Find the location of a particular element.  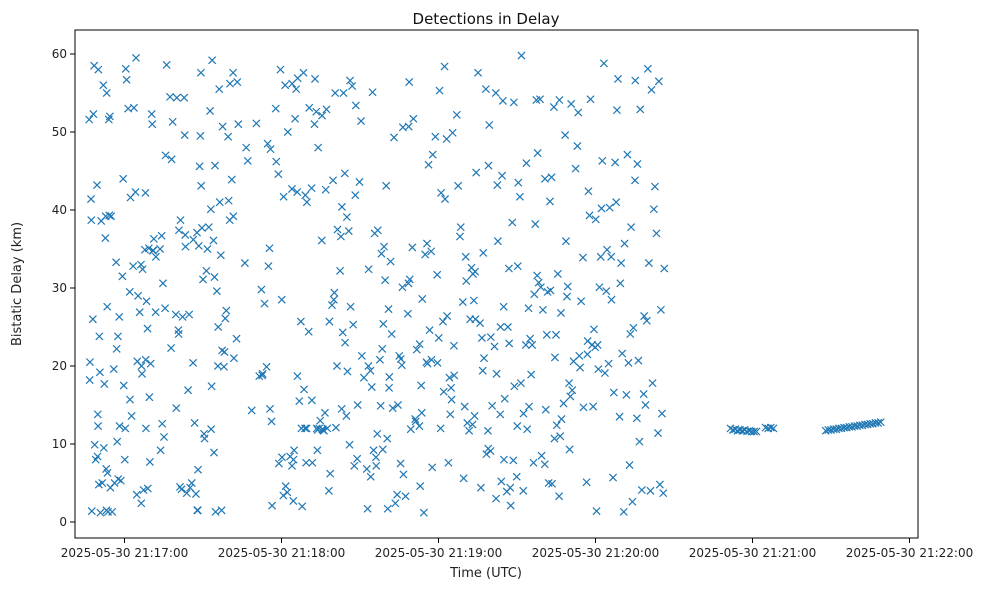

x-tick-label: 2025-05-30 21:18:00 is located at coordinates (281, 553).